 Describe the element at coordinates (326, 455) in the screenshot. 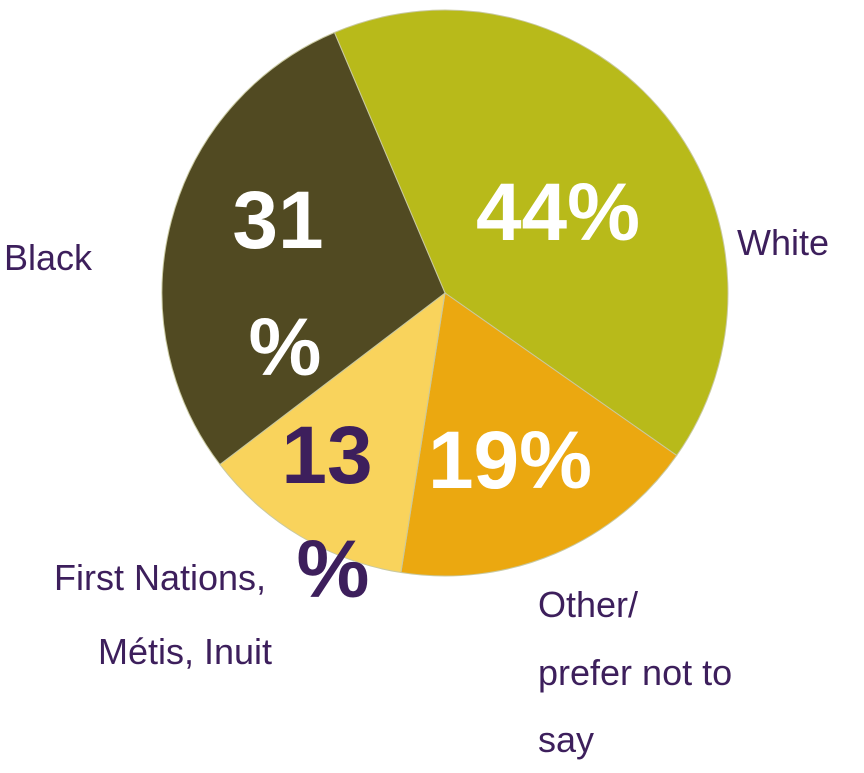

I see `slice-value-label-first-nations-line1: 13` at that location.